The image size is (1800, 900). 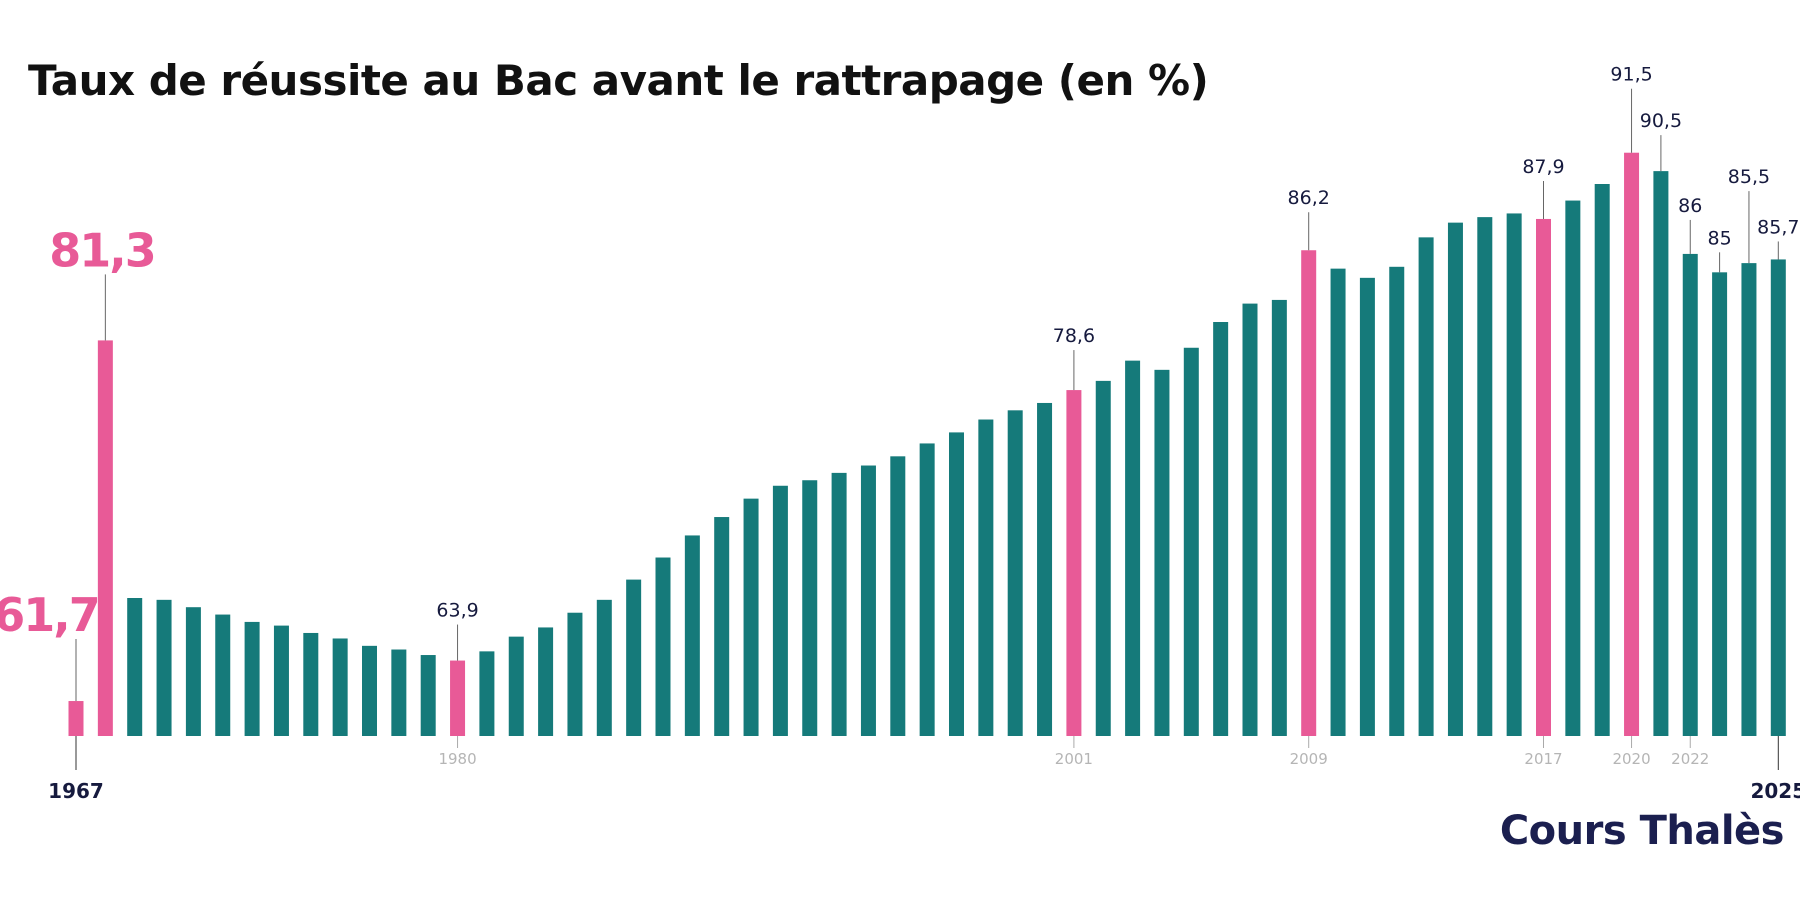 I want to click on bar-1997, so click(x=956, y=584).